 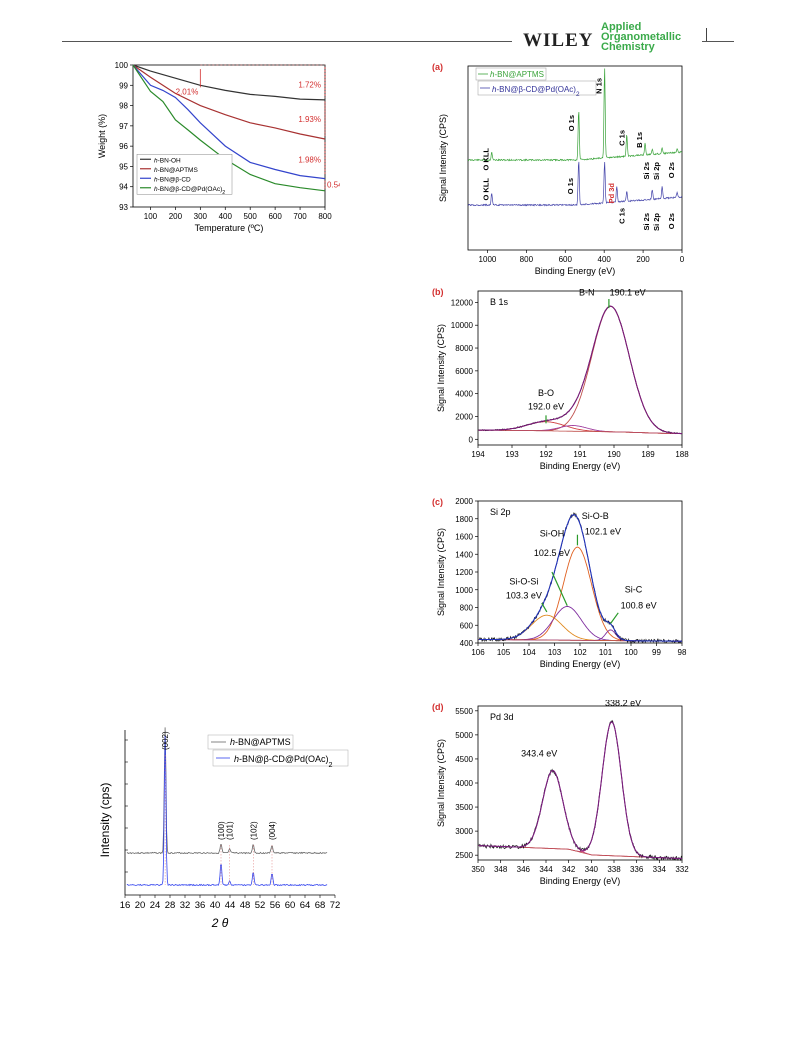 I want to click on x-tick-label: 60, so click(x=290, y=905).